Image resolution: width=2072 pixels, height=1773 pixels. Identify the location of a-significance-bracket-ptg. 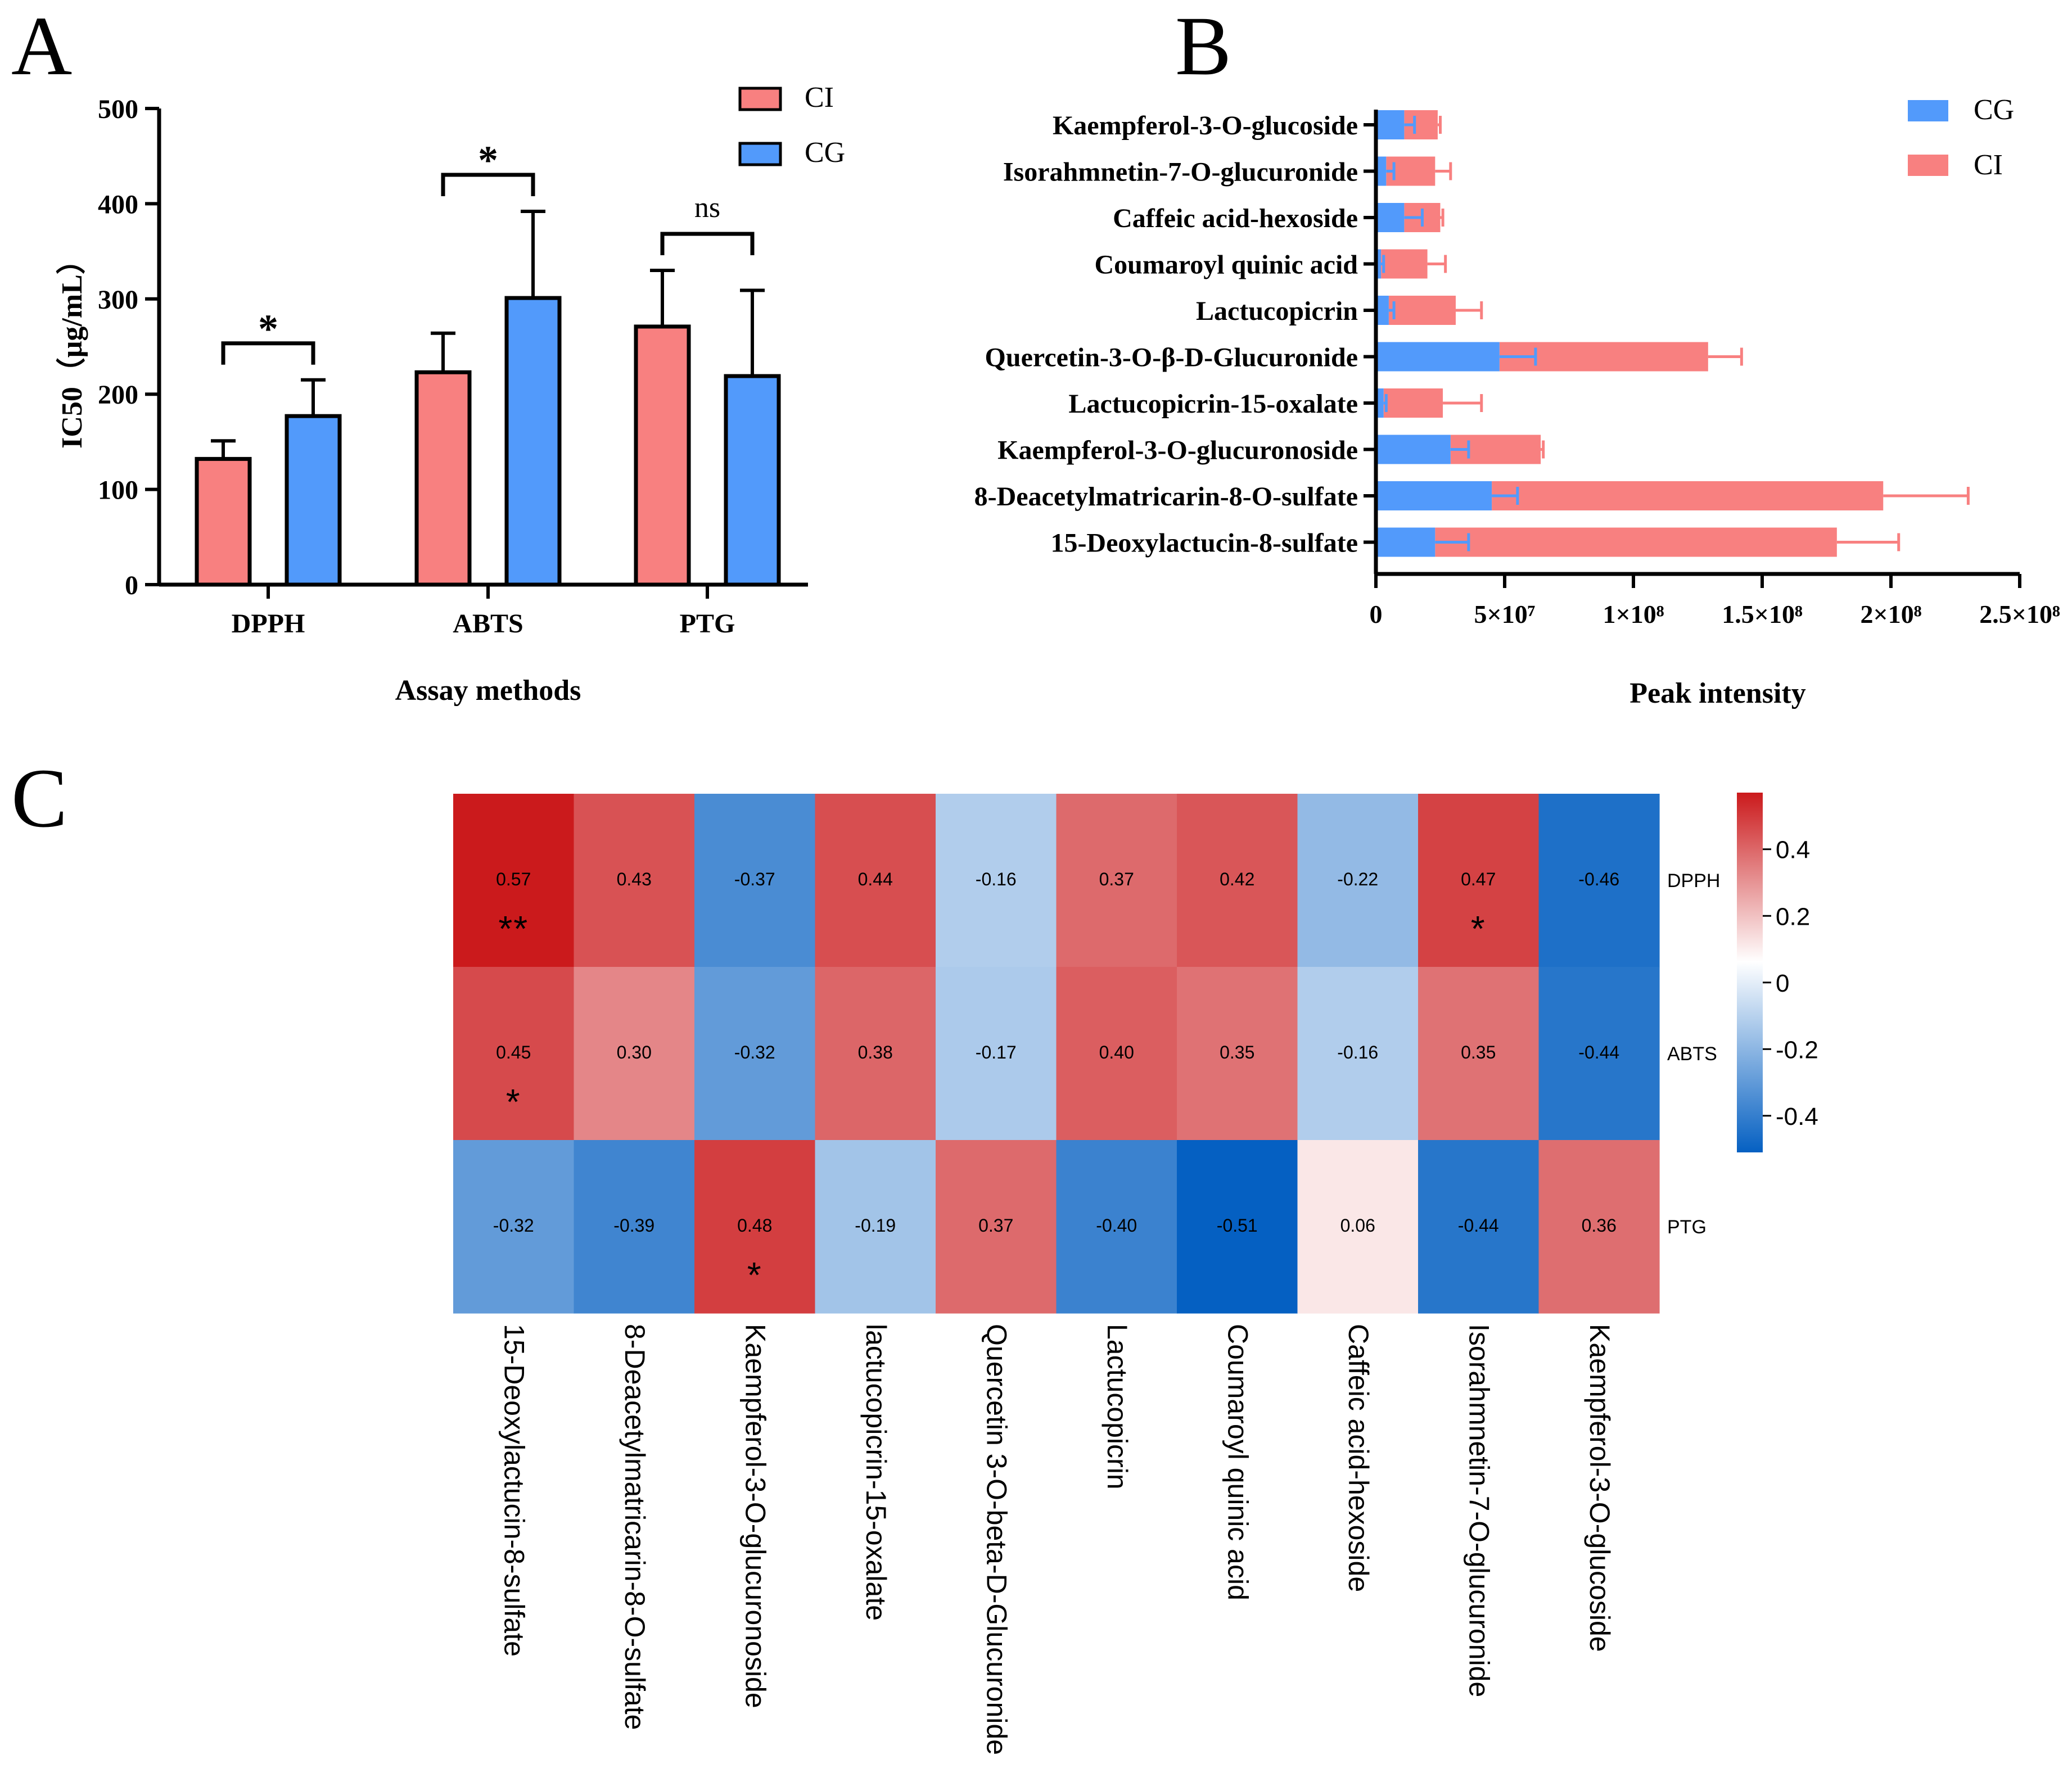
(707, 243).